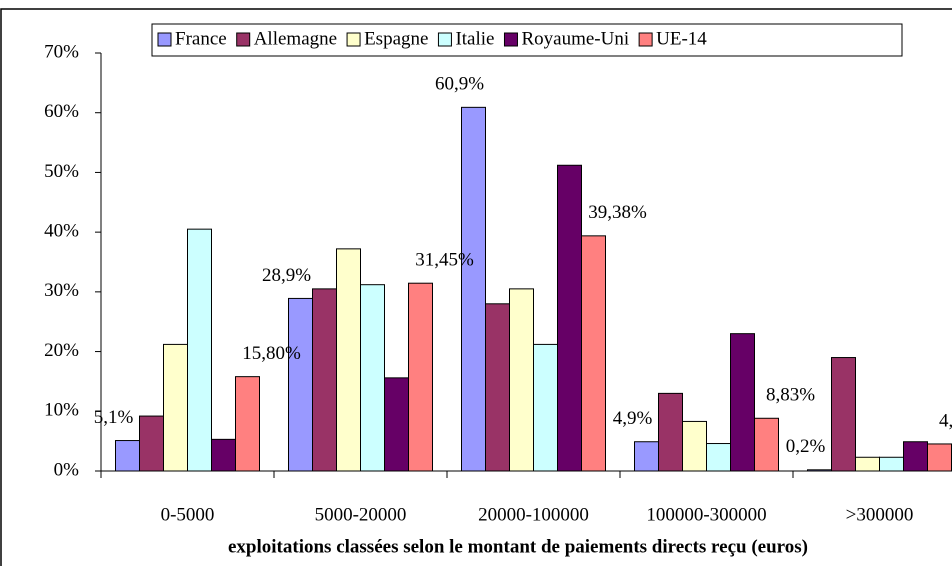  What do you see at coordinates (575, 38) in the screenshot?
I see `legend-label: Royaume-Uni` at bounding box center [575, 38].